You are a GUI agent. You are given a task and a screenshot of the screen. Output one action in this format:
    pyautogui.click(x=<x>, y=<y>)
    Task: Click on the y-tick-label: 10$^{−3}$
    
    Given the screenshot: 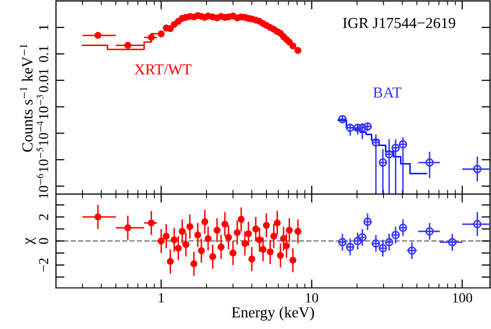 What is the action you would take?
    pyautogui.click(x=42, y=106)
    